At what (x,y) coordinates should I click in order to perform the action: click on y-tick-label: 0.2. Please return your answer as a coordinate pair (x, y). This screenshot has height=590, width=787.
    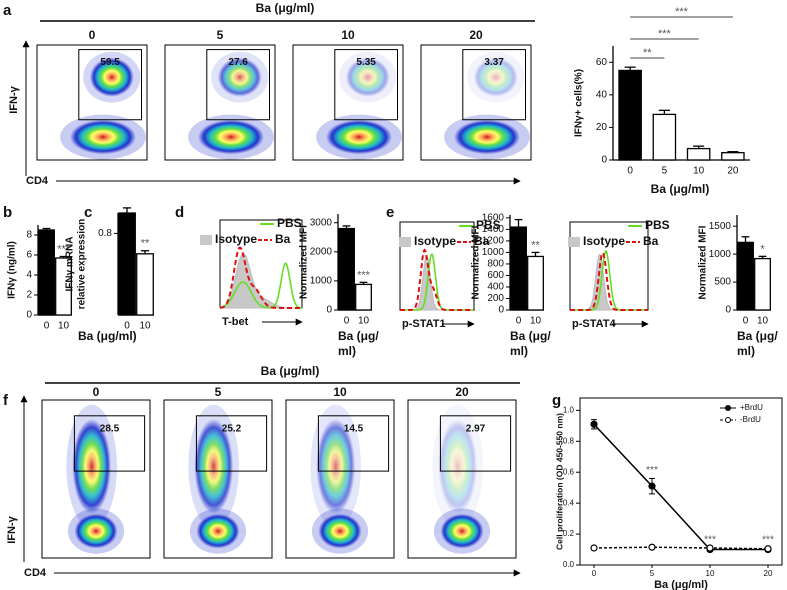
    Looking at the image, I should click on (569, 533).